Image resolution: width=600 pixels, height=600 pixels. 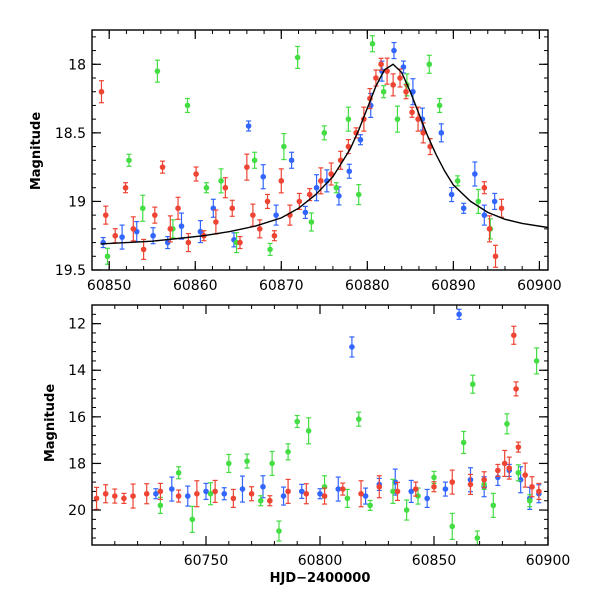 I want to click on panel-bottom-ylabel: Magnitude, so click(x=50, y=423).